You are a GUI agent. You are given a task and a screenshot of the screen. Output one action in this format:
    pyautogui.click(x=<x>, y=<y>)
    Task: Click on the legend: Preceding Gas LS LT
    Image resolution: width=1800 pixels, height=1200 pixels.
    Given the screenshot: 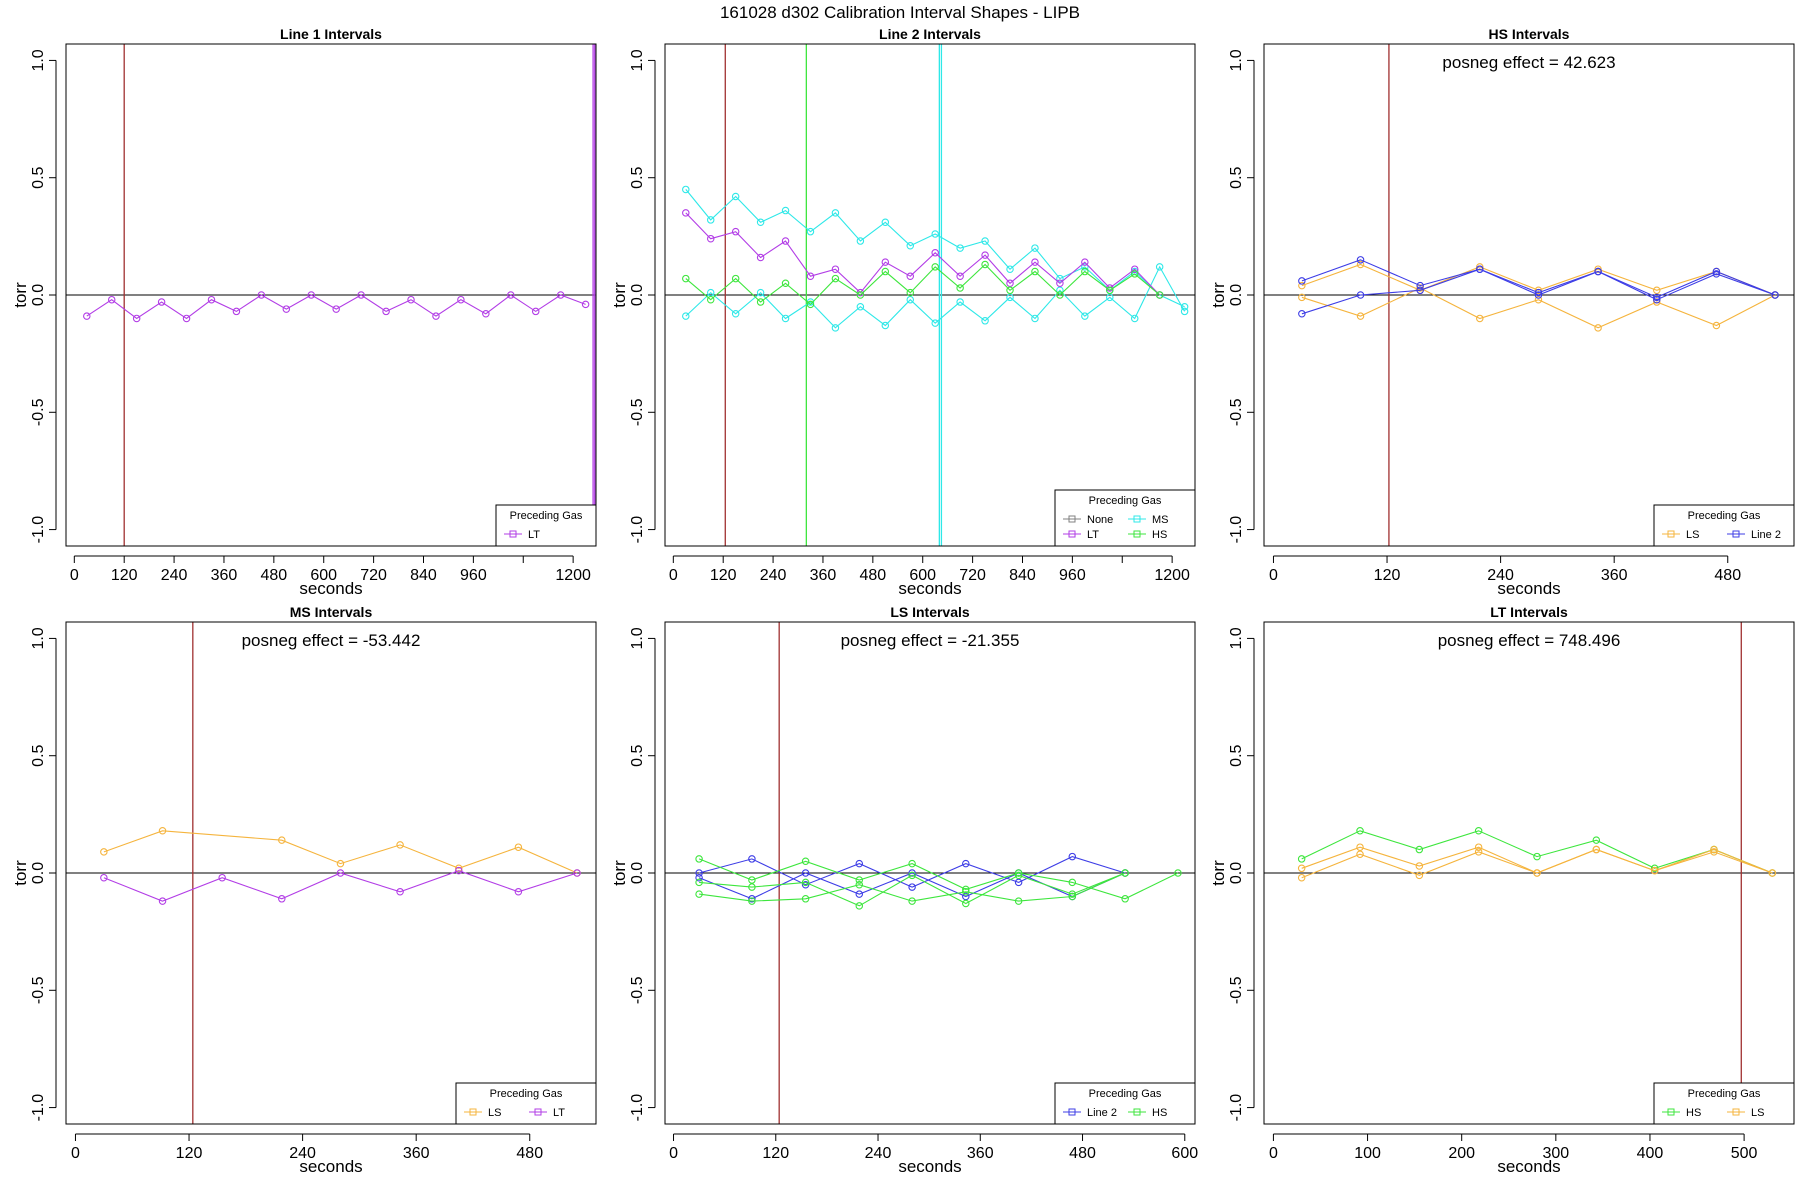 What is the action you would take?
    pyautogui.click(x=526, y=1103)
    